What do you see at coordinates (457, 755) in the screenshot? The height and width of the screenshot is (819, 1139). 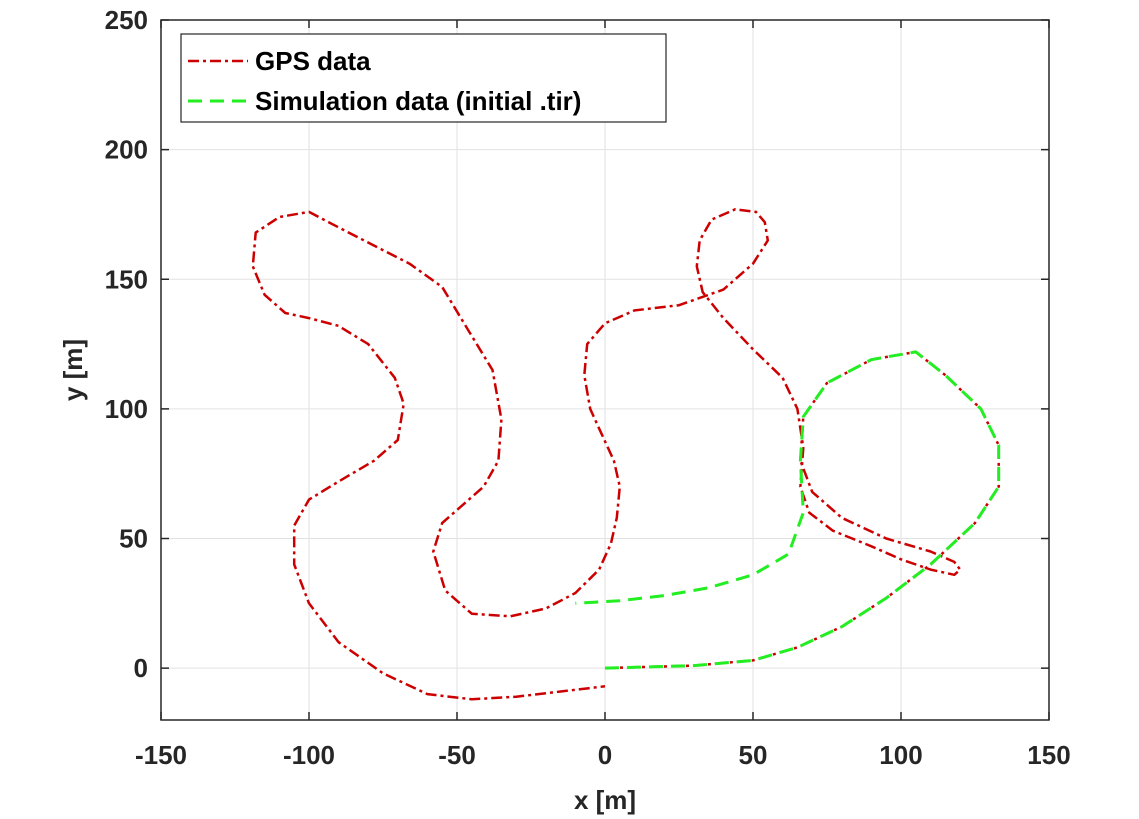 I see `x-tick-label: -50` at bounding box center [457, 755].